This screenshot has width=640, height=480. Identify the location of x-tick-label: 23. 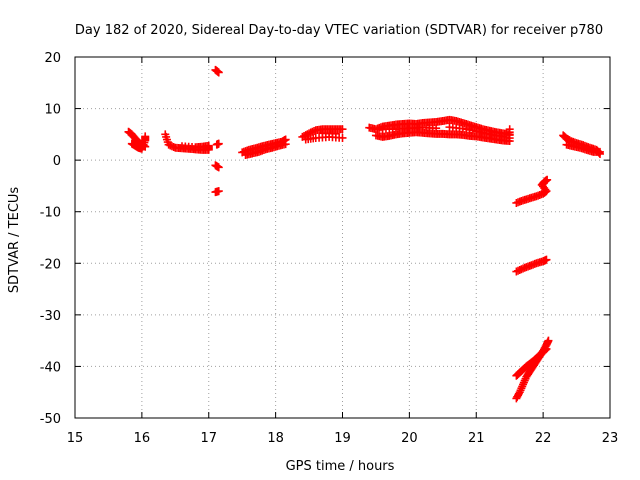
(610, 438).